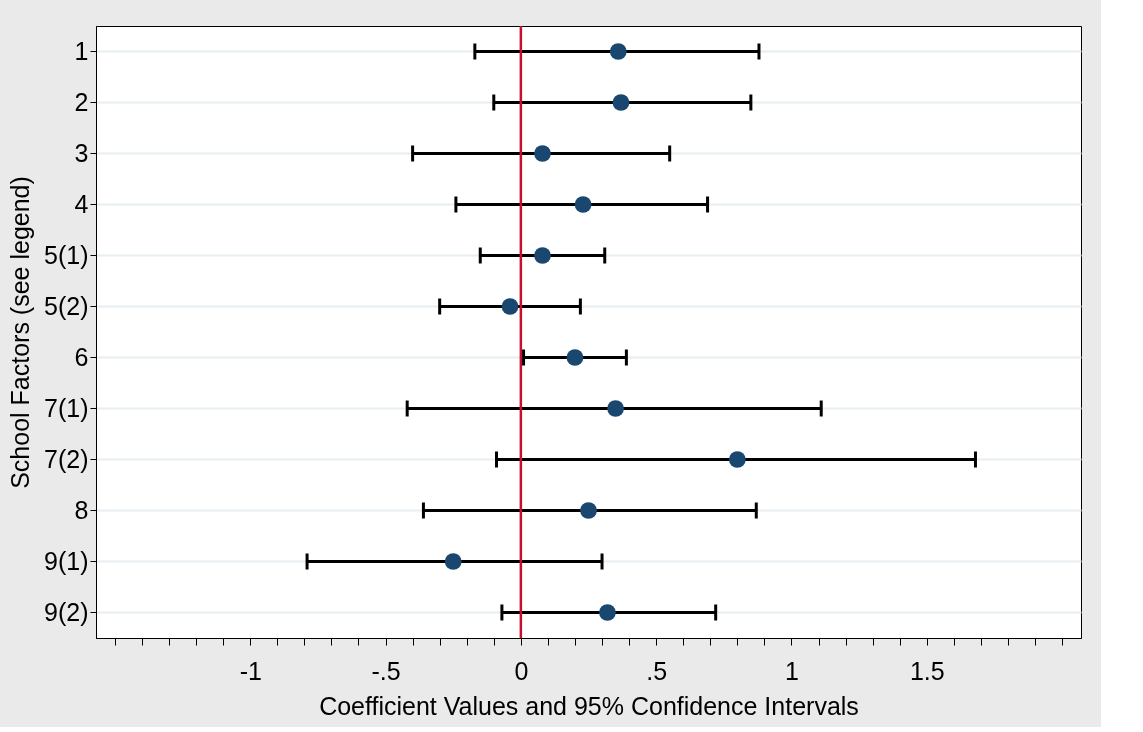  What do you see at coordinates (66, 254) in the screenshot?
I see `y-tick-label: 5(1)` at bounding box center [66, 254].